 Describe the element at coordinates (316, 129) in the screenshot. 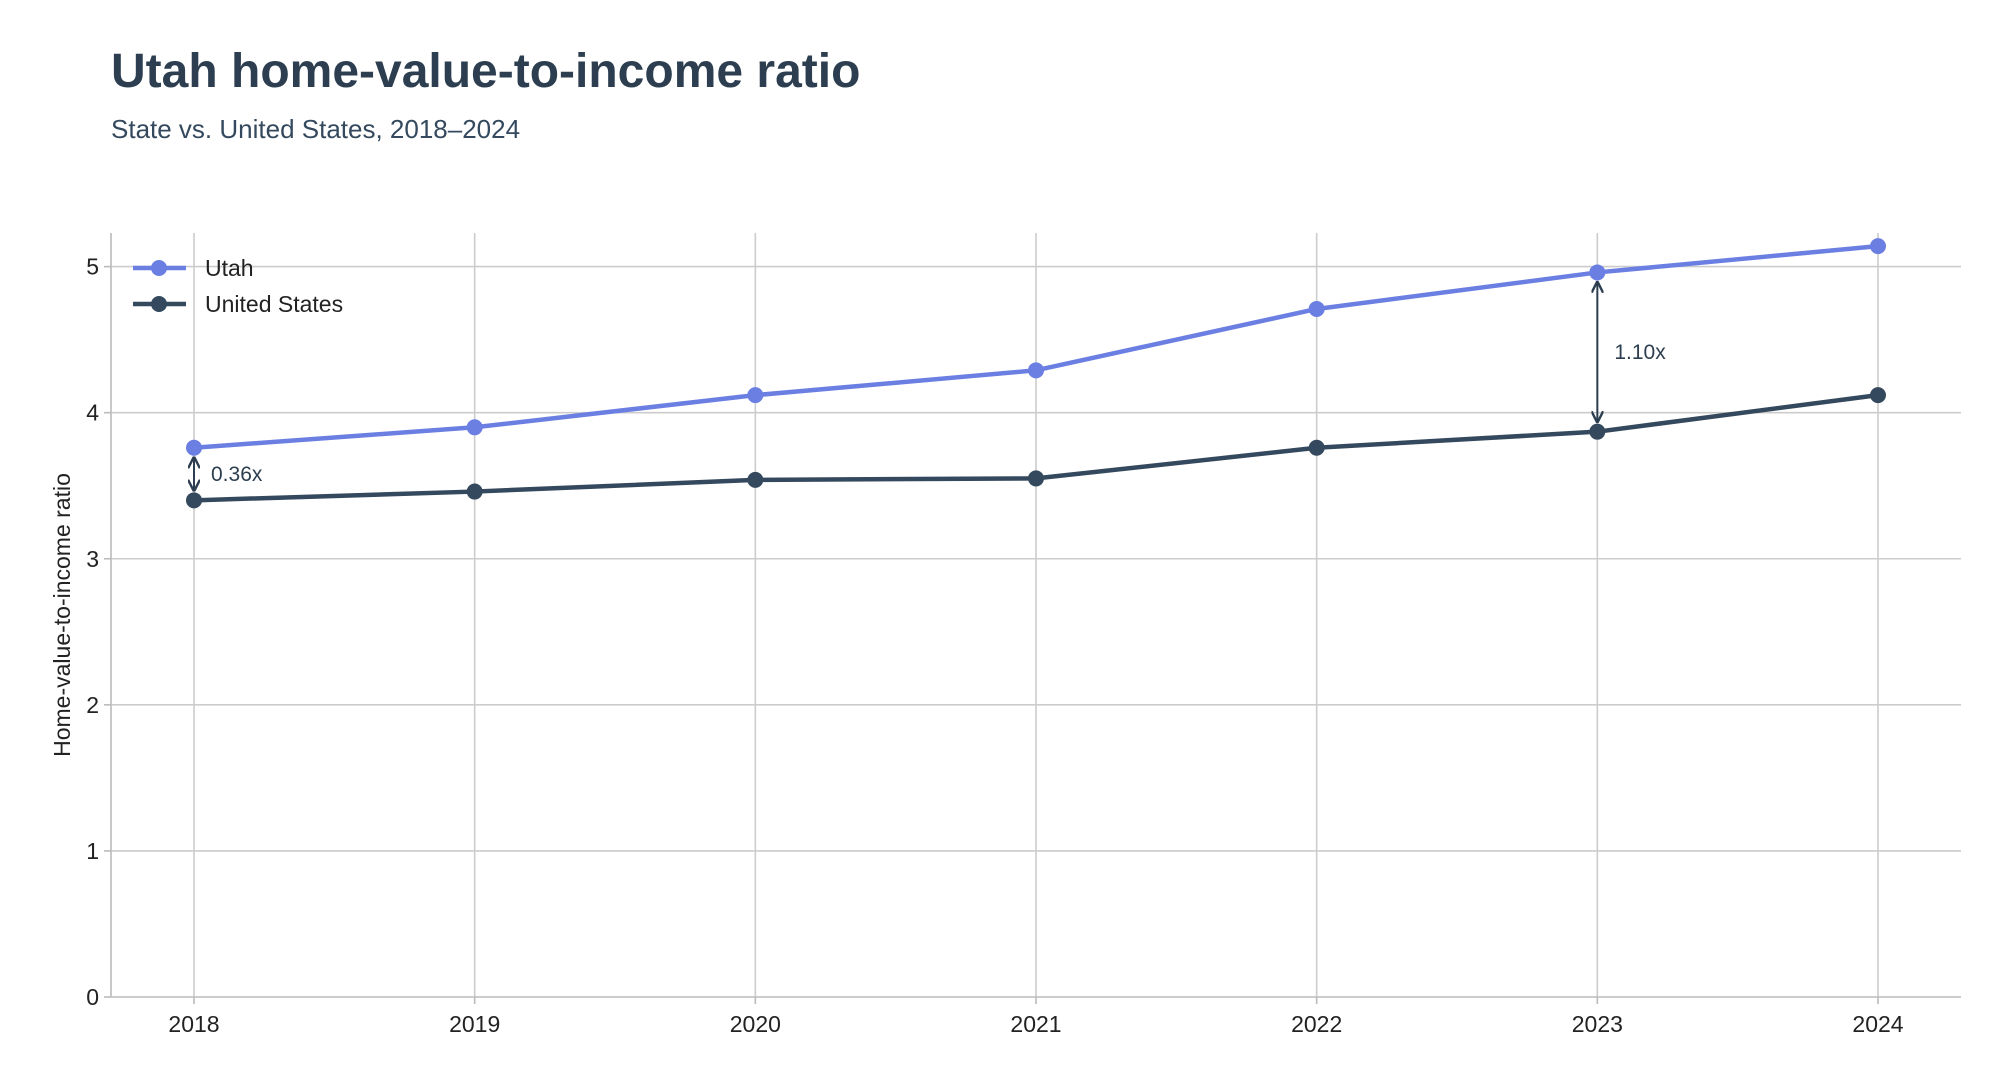

I see `chart-subtitle: State vs. United States, 2018–2024` at that location.